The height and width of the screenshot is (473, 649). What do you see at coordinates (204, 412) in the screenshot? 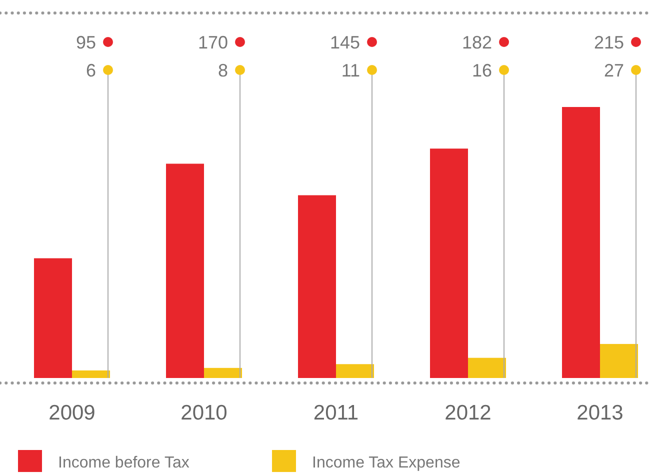
I see `x-tick-label: 2010` at bounding box center [204, 412].